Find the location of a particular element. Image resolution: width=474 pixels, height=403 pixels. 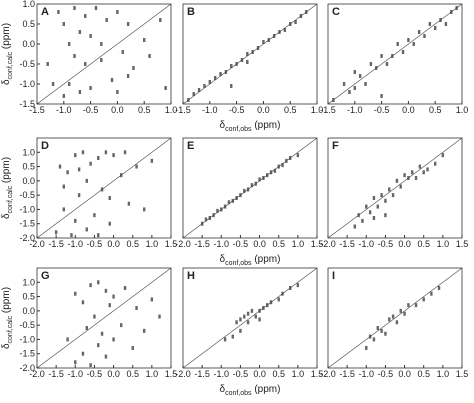

panel-label: C is located at coordinates (336, 12).